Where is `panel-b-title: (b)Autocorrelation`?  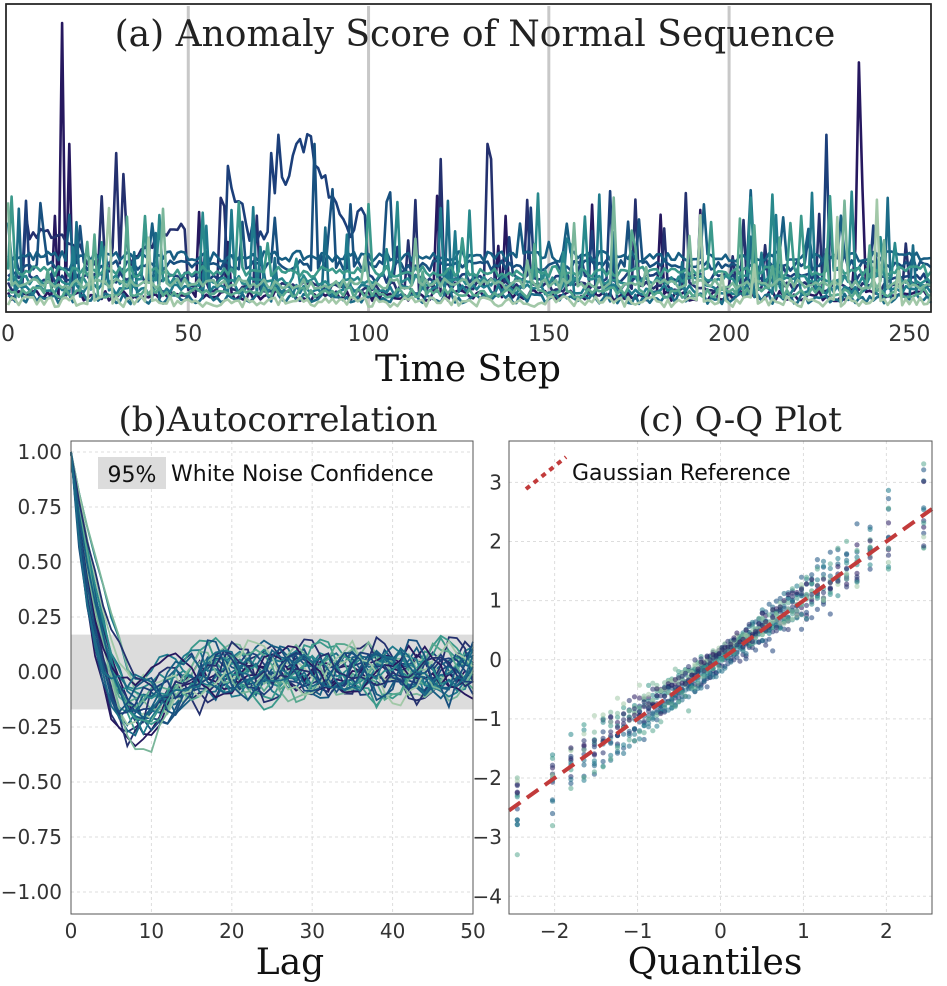 panel-b-title: (b)Autocorrelation is located at coordinates (277, 420).